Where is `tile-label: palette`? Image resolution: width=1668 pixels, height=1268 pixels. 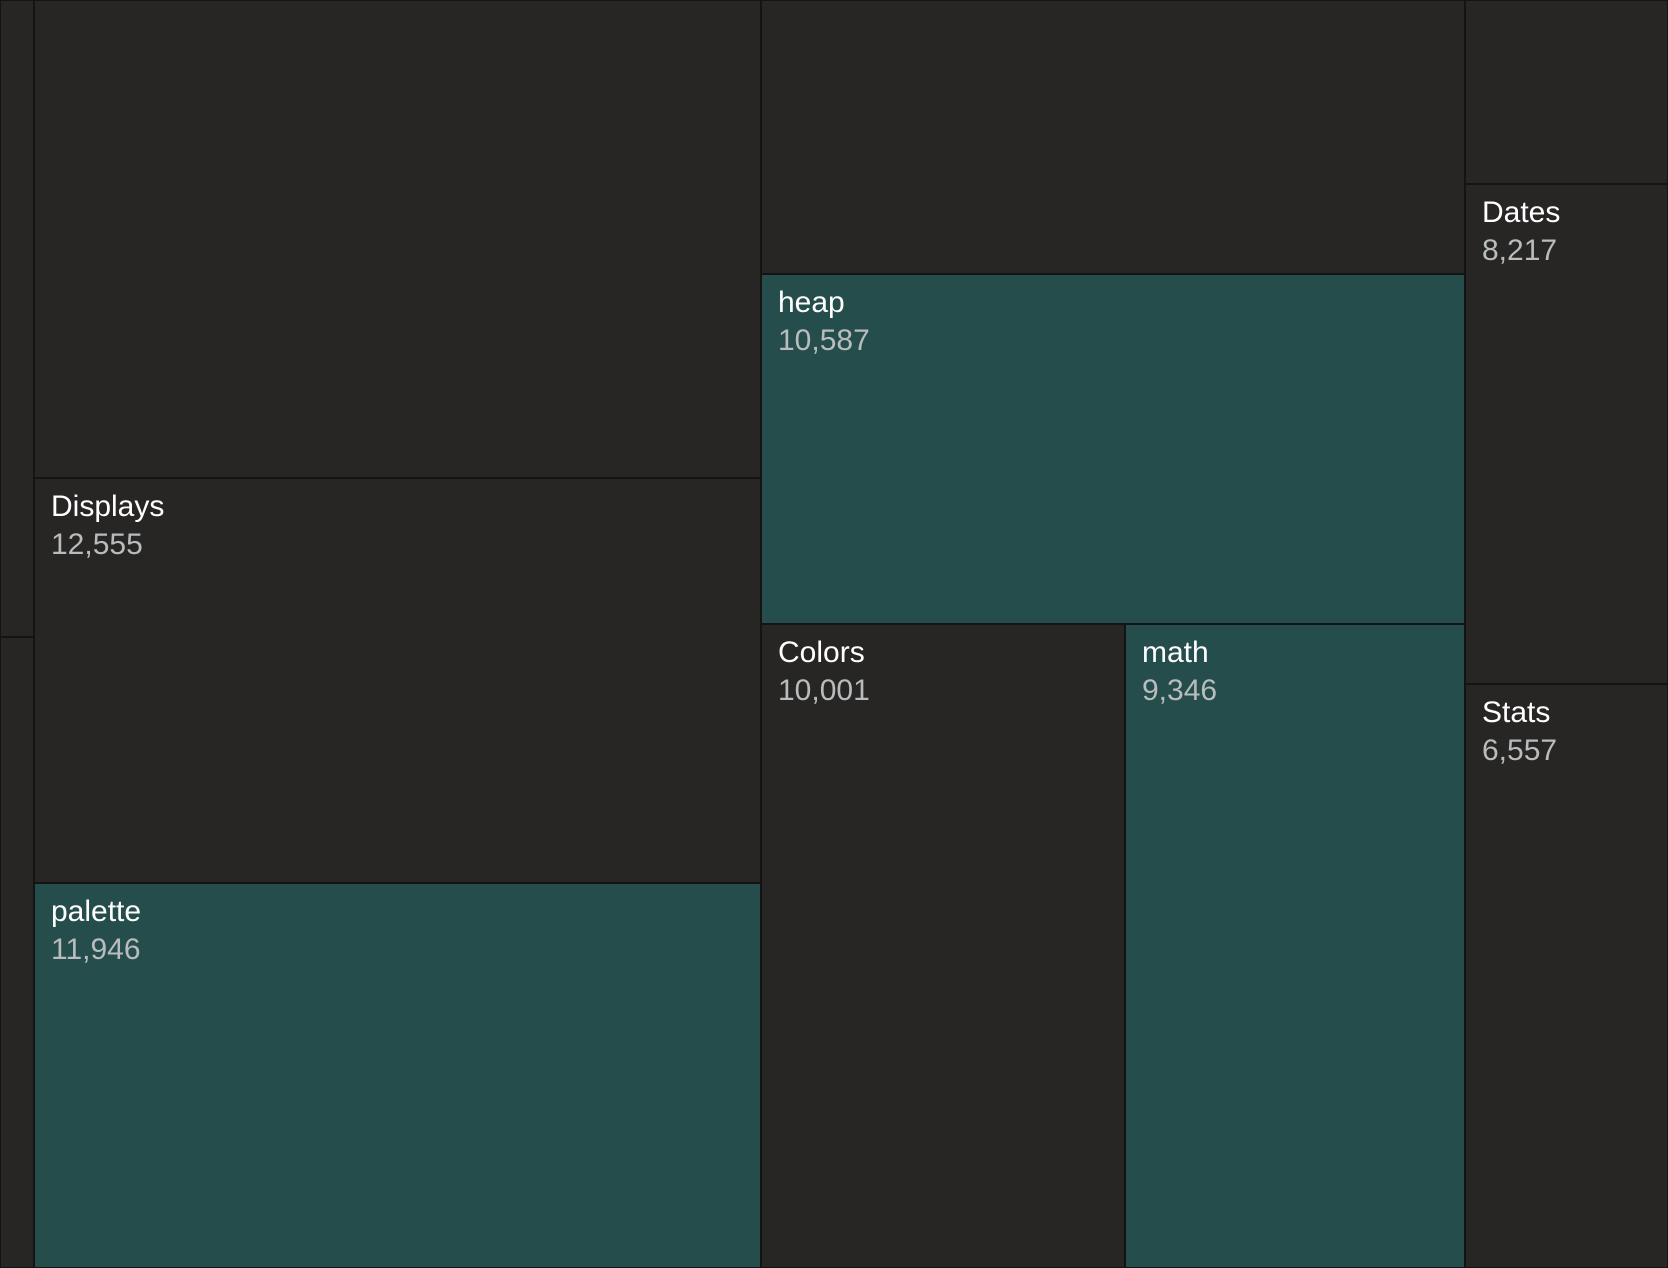 tile-label: palette is located at coordinates (96, 911).